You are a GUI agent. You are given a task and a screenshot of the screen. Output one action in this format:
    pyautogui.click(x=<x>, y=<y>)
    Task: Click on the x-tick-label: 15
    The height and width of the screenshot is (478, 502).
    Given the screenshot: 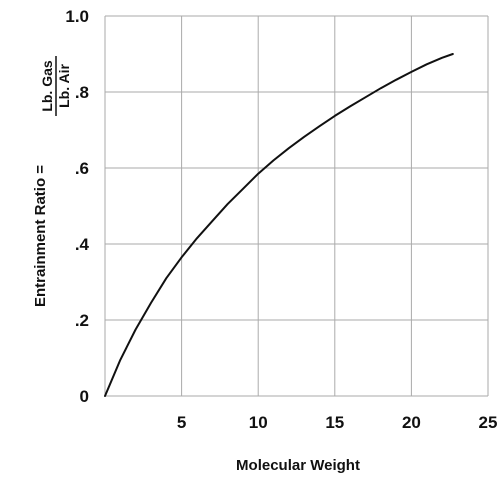 What is the action you would take?
    pyautogui.click(x=334, y=422)
    